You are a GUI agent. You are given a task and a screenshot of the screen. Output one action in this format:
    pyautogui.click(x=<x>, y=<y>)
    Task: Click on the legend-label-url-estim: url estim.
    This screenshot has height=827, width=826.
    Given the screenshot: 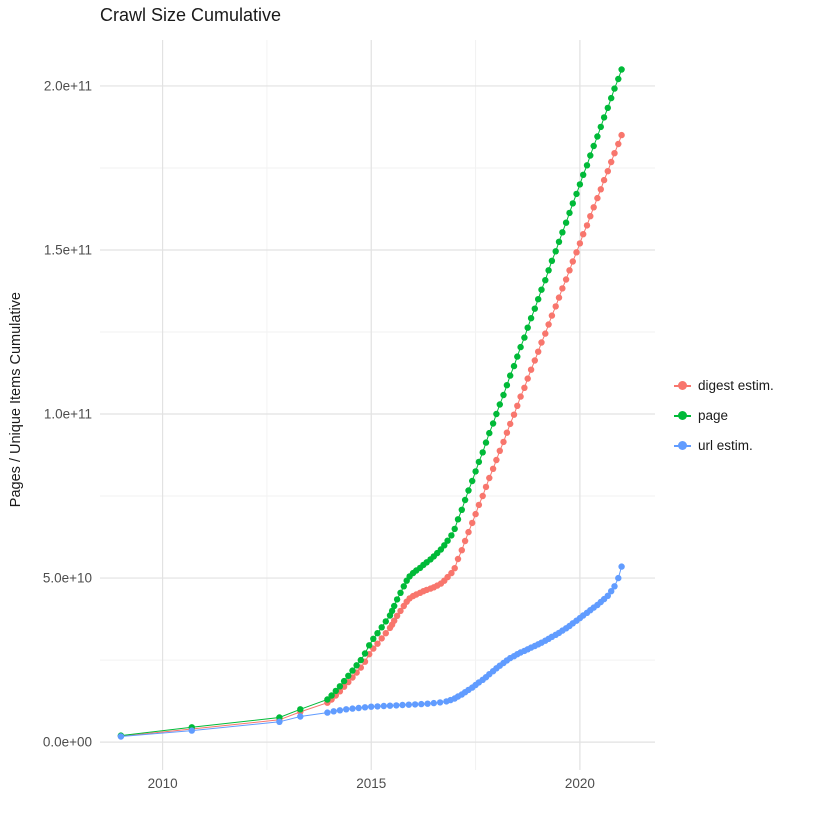 What is the action you would take?
    pyautogui.click(x=725, y=445)
    